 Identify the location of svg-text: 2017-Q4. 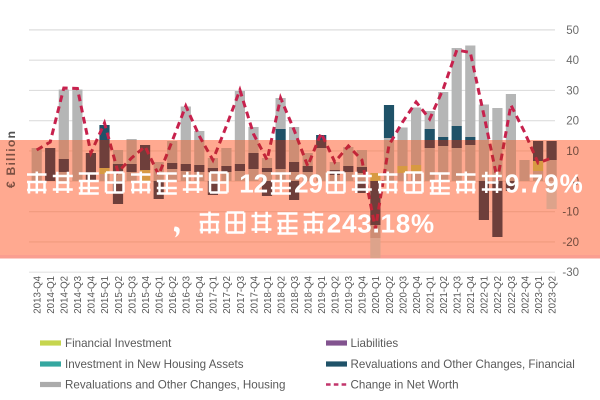
(254, 294).